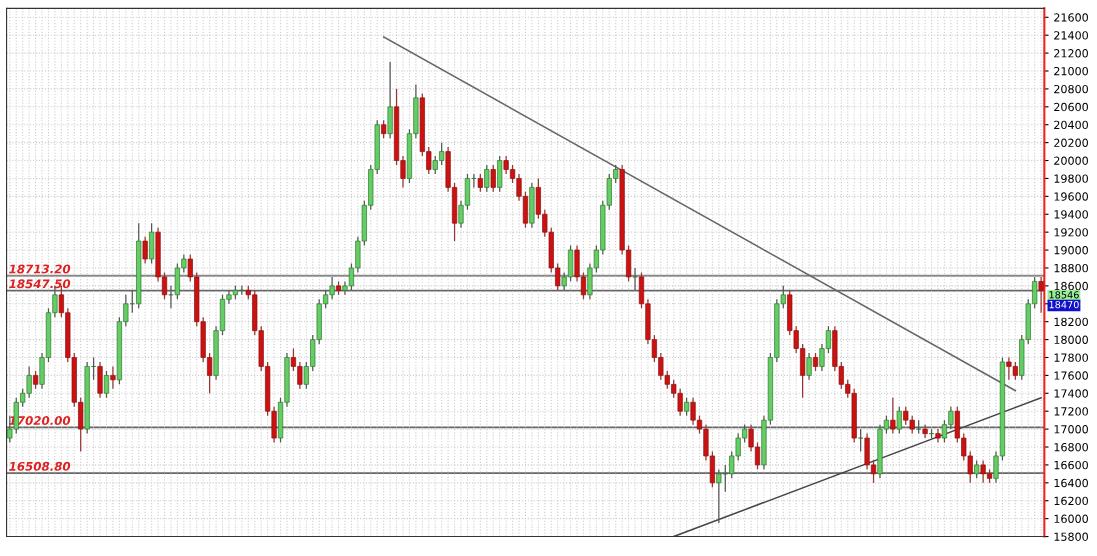 The height and width of the screenshot is (556, 1097). I want to click on y-tick-label: 21200, so click(1071, 53).